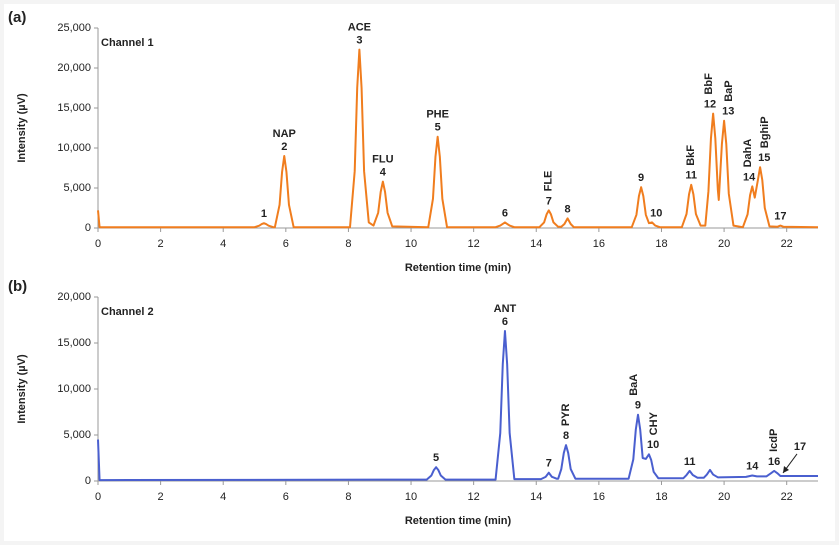 The image size is (839, 545). What do you see at coordinates (382, 160) in the screenshot?
I see `compound-name: FLU` at bounding box center [382, 160].